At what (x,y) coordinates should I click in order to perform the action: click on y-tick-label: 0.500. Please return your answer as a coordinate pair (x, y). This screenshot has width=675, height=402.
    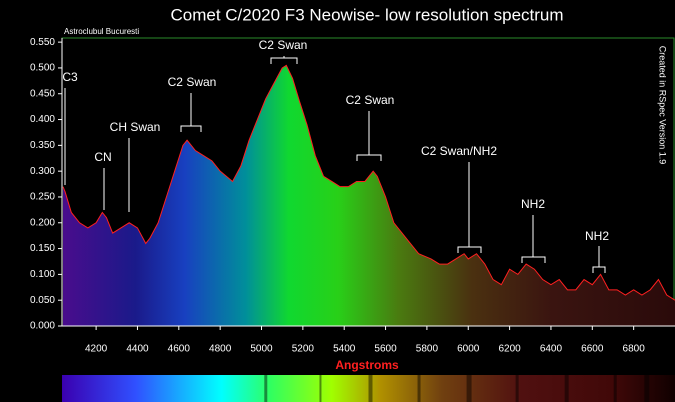
    Looking at the image, I should click on (42, 68).